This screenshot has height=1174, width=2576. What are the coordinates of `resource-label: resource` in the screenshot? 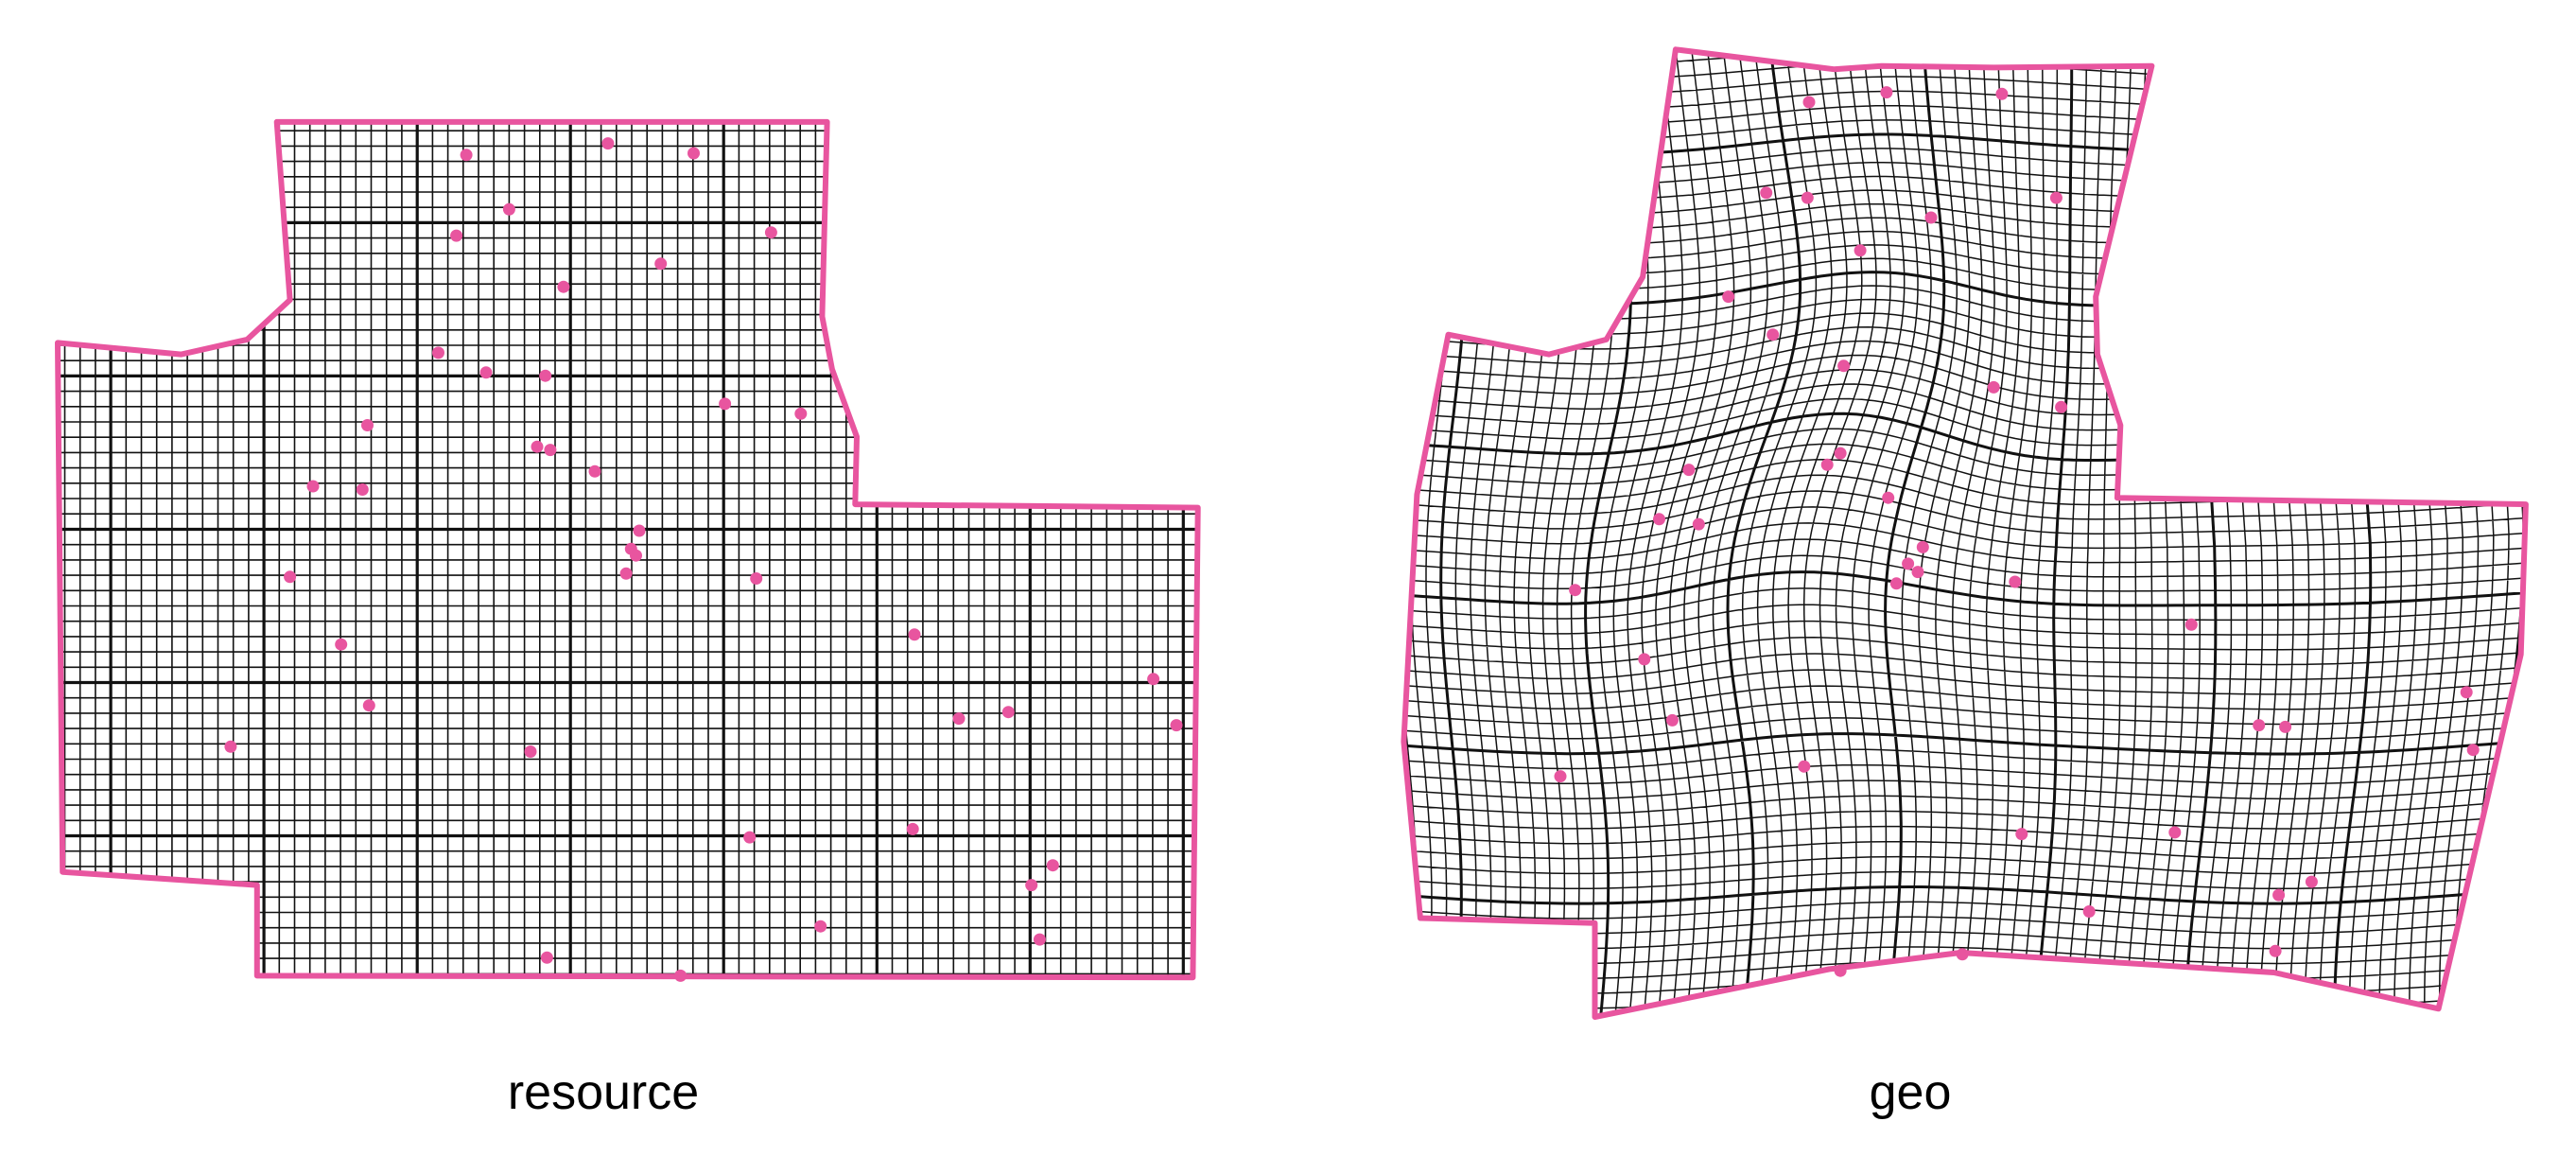 It's located at (603, 1092).